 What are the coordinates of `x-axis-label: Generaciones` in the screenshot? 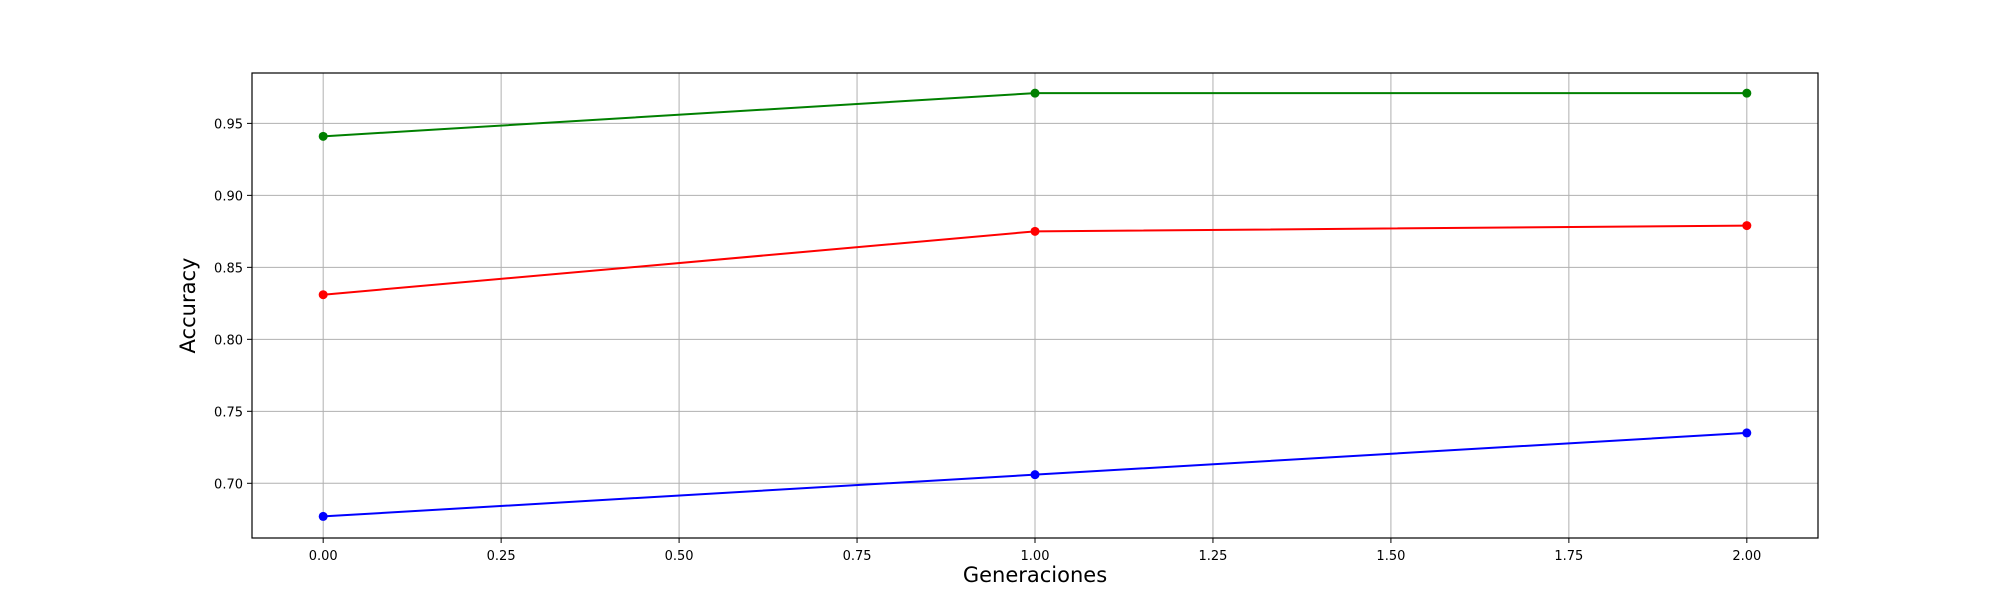 It's located at (1035, 575).